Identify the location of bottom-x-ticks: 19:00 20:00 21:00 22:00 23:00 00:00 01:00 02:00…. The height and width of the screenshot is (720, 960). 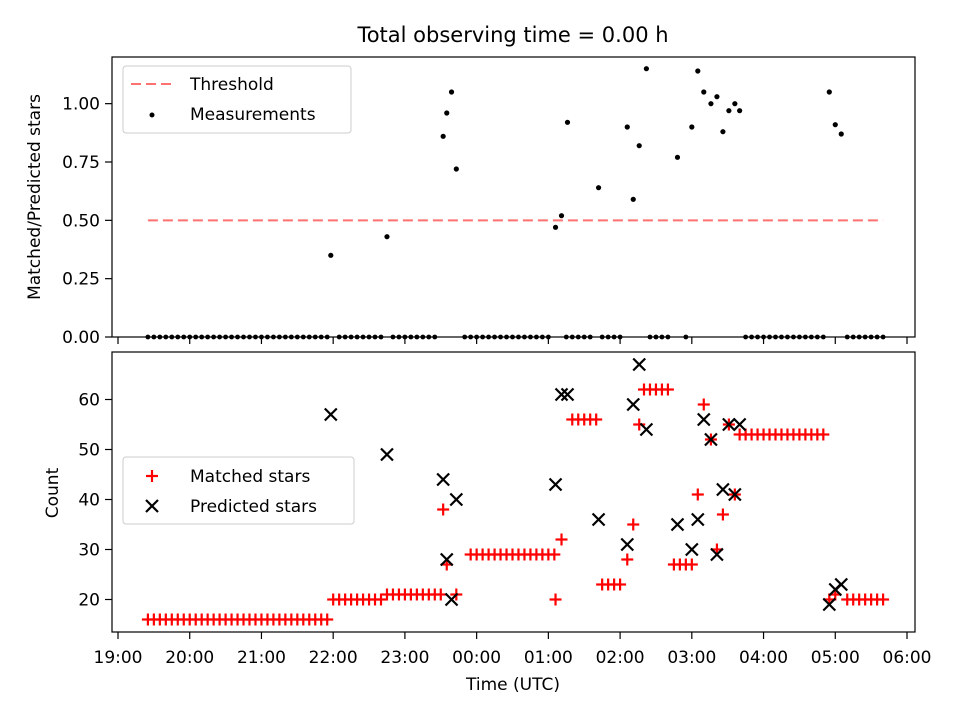
(513, 650).